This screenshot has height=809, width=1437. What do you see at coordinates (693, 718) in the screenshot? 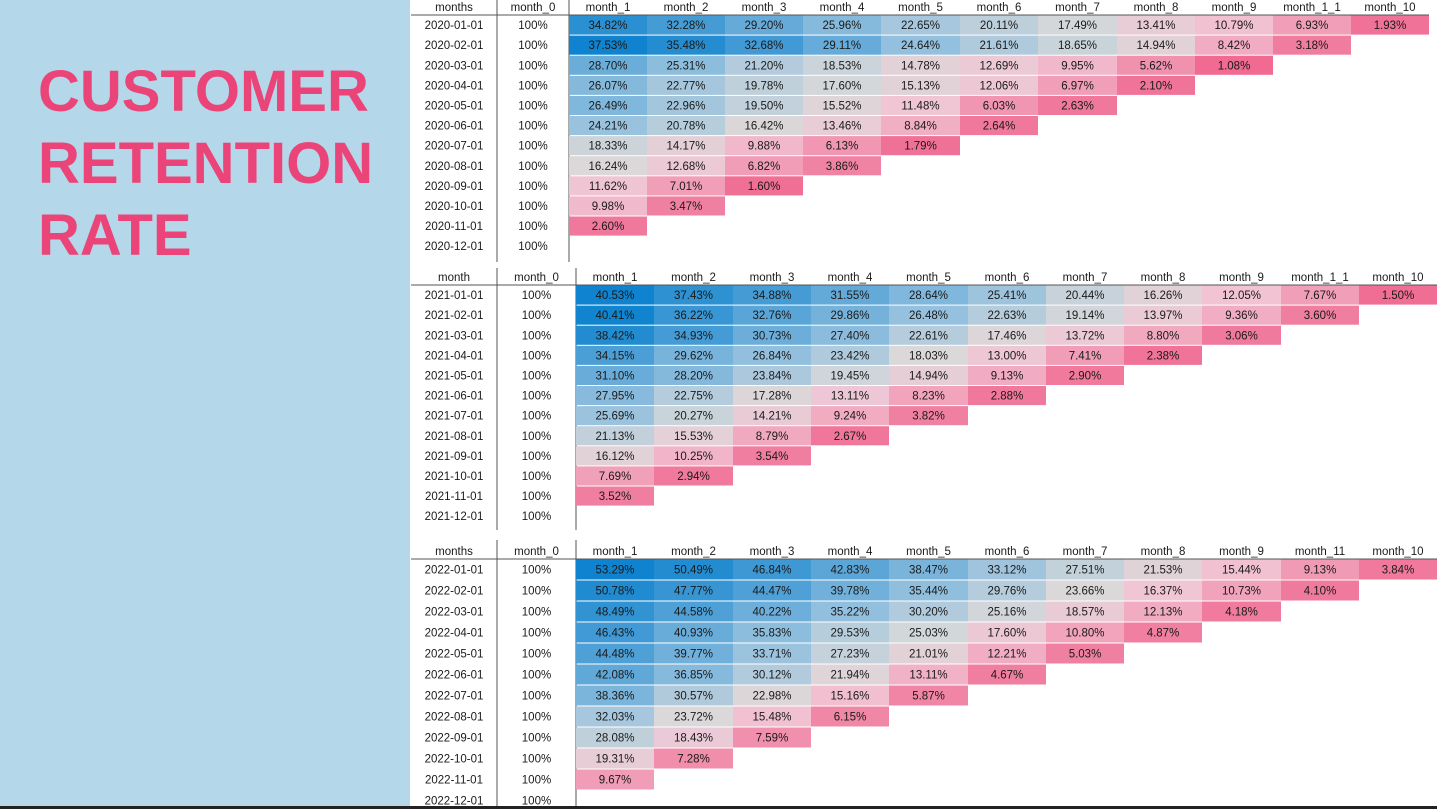
I see `cell-value-label: 23.72%` at bounding box center [693, 718].